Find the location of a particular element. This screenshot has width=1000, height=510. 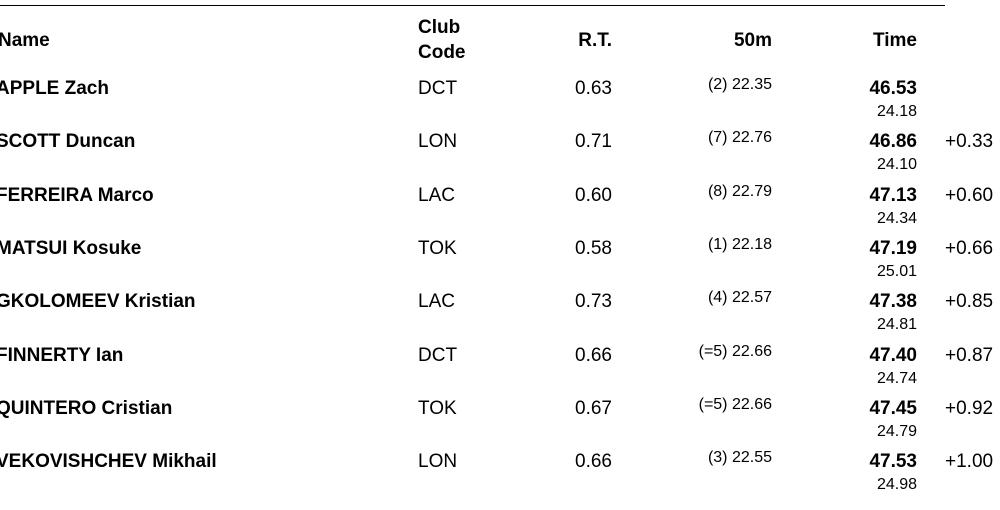

time-behind: +0.92 is located at coordinates (969, 408).